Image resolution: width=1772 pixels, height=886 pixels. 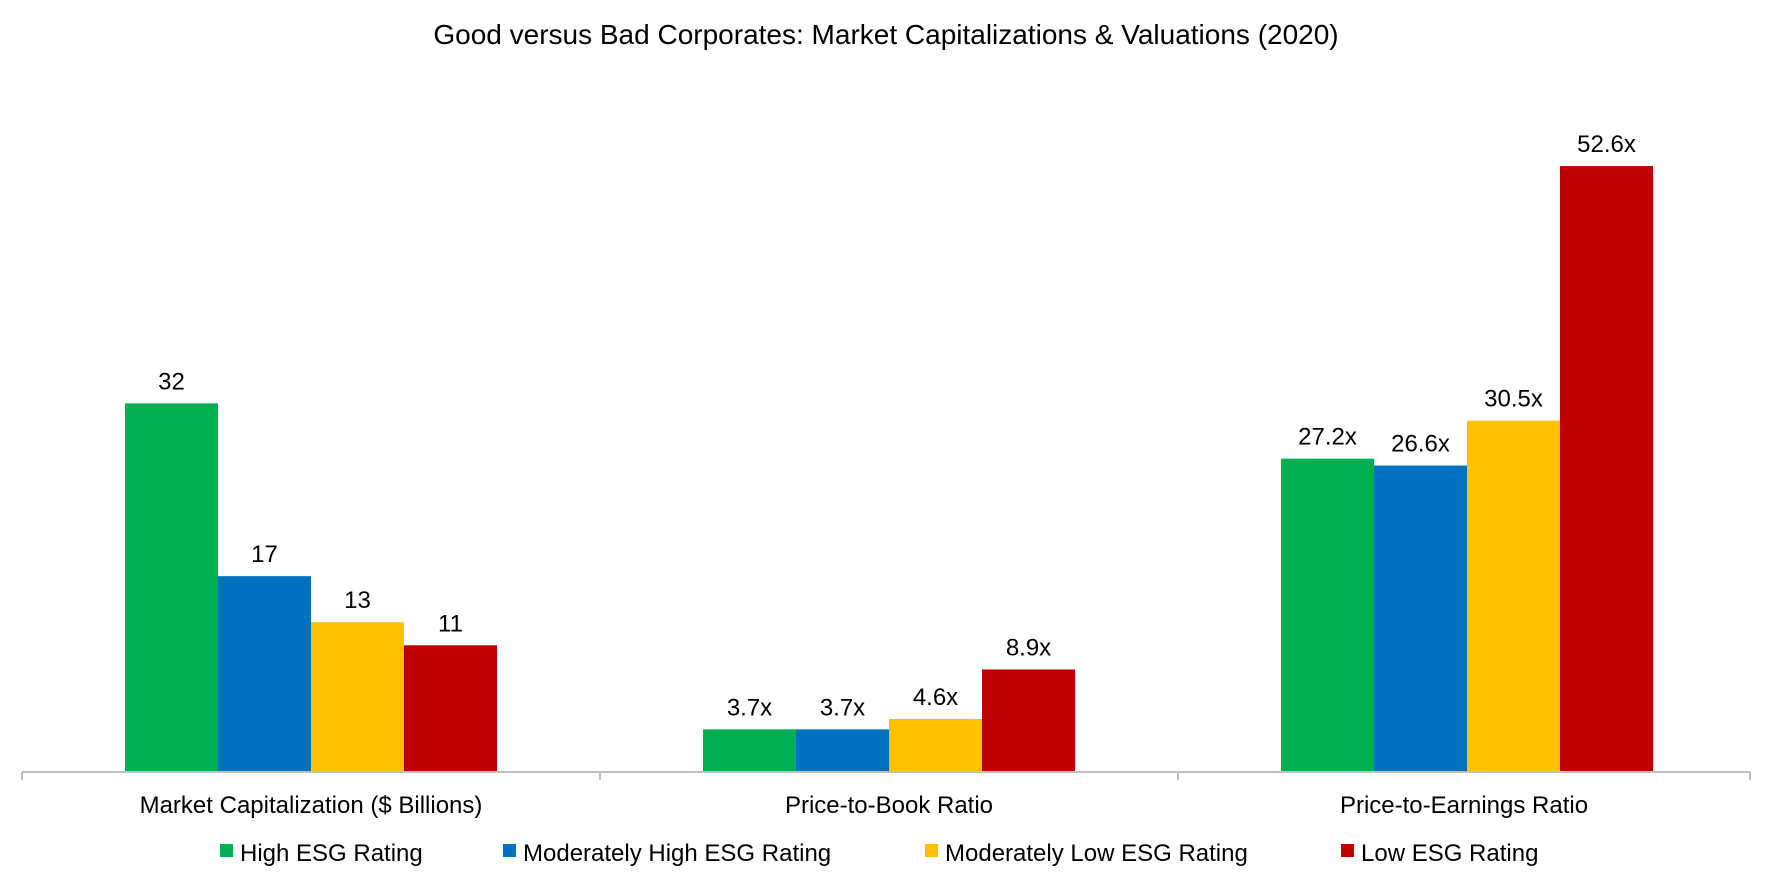 What do you see at coordinates (1327, 437) in the screenshot?
I see `data-label: 27.2x` at bounding box center [1327, 437].